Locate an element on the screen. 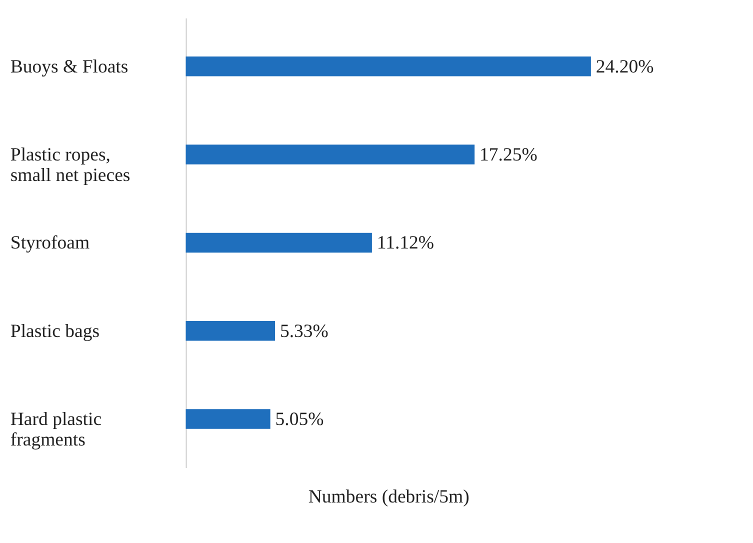  x-axis-title: Numbers (debris/5m) is located at coordinates (389, 497).